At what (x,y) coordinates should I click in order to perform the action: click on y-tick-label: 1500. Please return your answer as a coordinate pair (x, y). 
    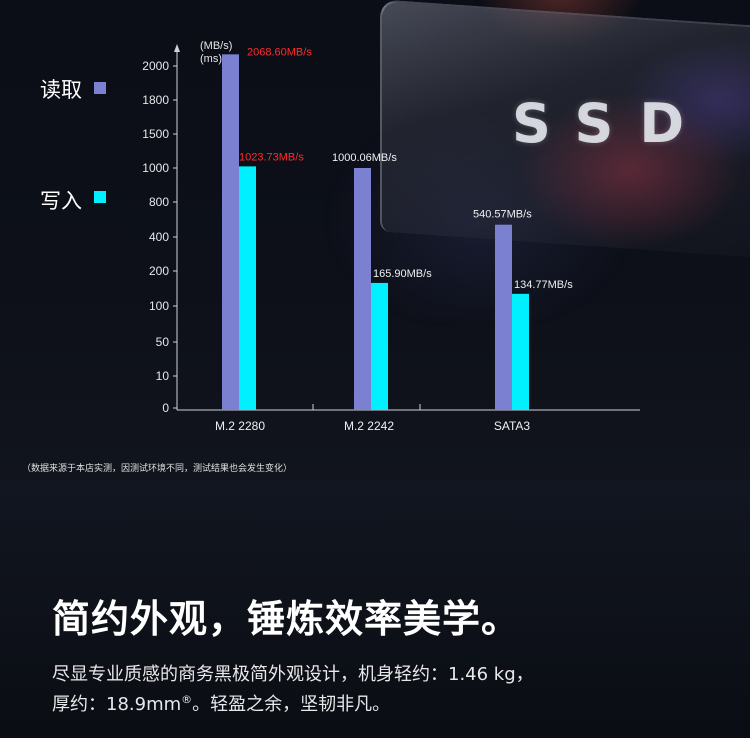
    Looking at the image, I should click on (155, 134).